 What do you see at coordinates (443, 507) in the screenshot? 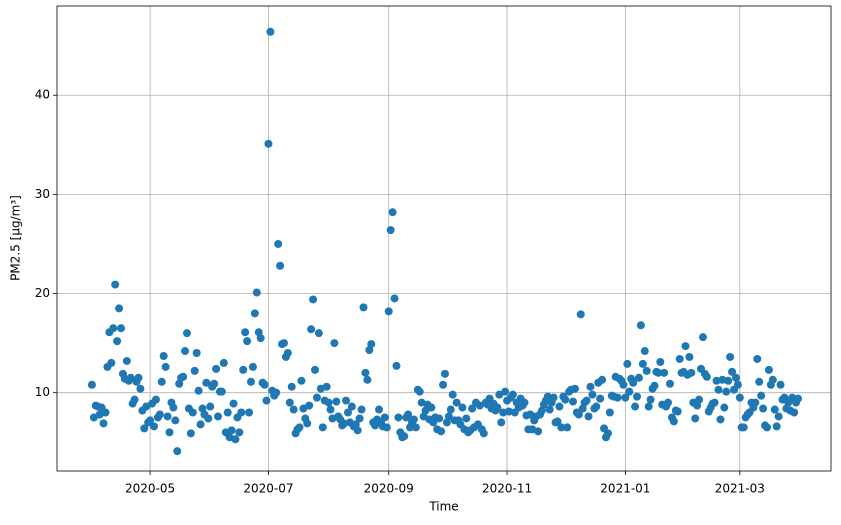
I see `x-axis-label: Time` at bounding box center [443, 507].